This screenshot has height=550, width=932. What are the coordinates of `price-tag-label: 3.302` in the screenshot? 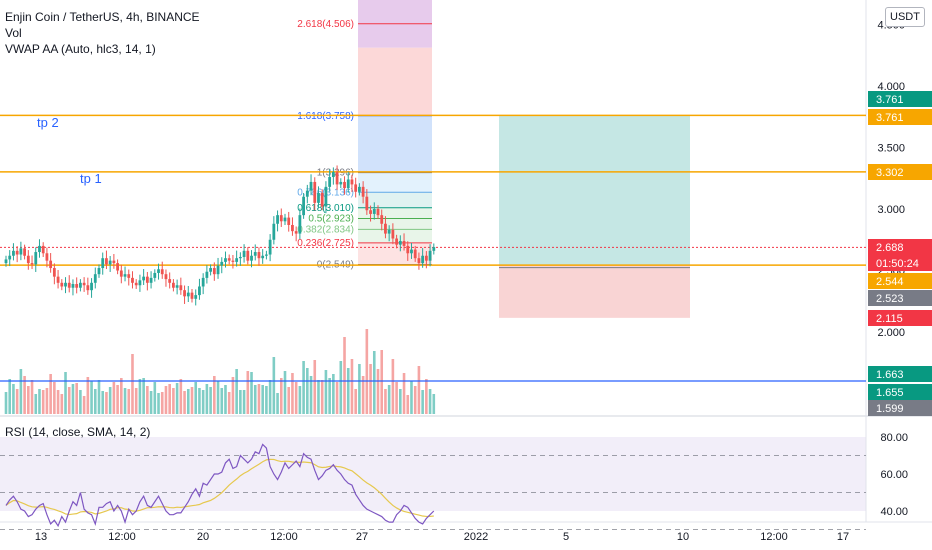 It's located at (890, 173).